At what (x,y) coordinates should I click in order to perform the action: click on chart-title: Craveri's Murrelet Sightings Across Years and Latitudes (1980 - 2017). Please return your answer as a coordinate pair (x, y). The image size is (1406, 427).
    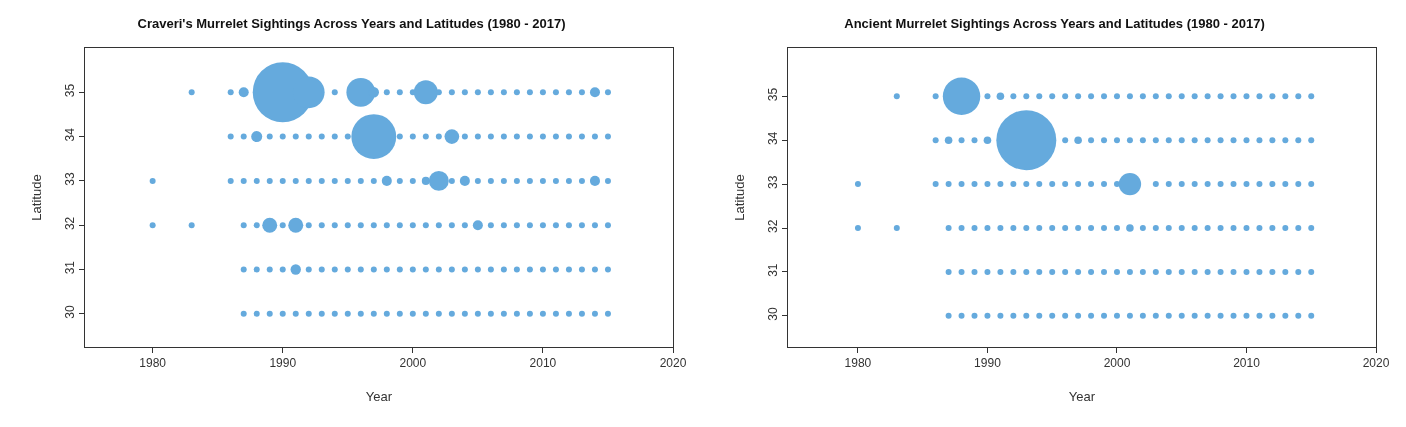
    Looking at the image, I should click on (351, 24).